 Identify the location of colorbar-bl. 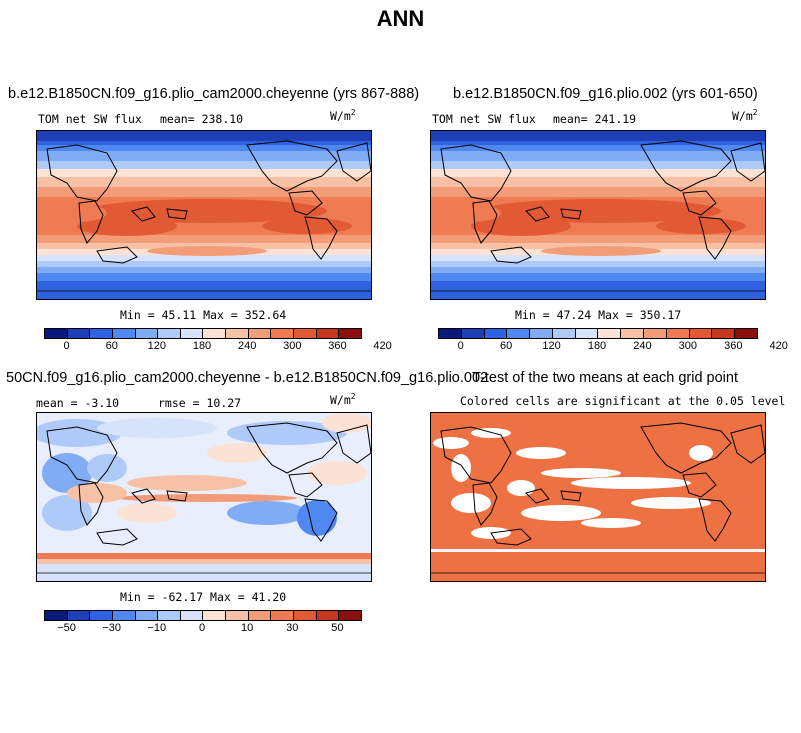
(203, 615).